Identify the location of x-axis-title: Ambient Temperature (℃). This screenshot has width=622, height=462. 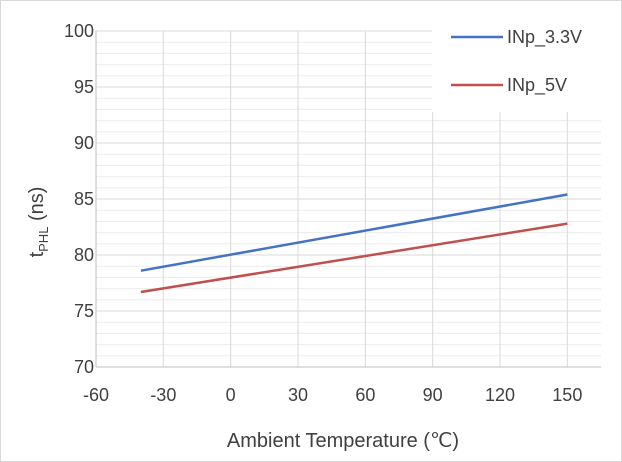
(343, 441).